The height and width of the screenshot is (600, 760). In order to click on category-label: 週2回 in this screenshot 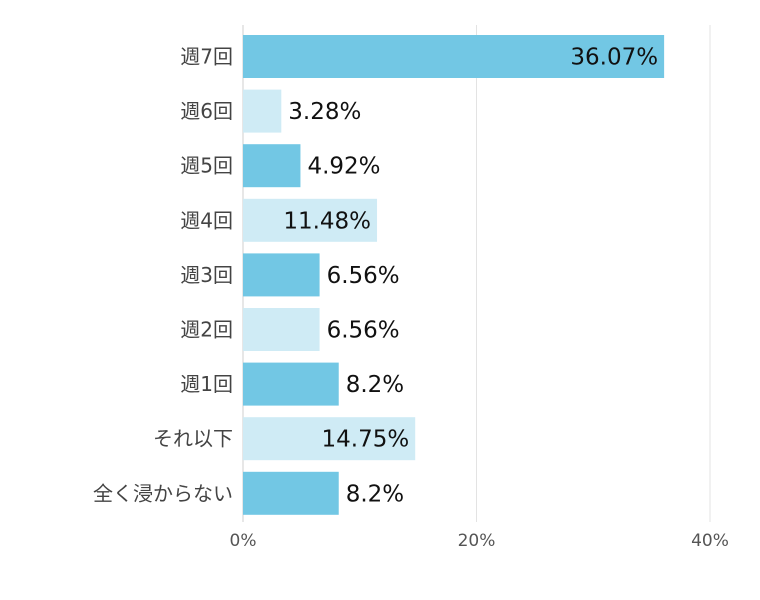, I will do `click(206, 330)`.